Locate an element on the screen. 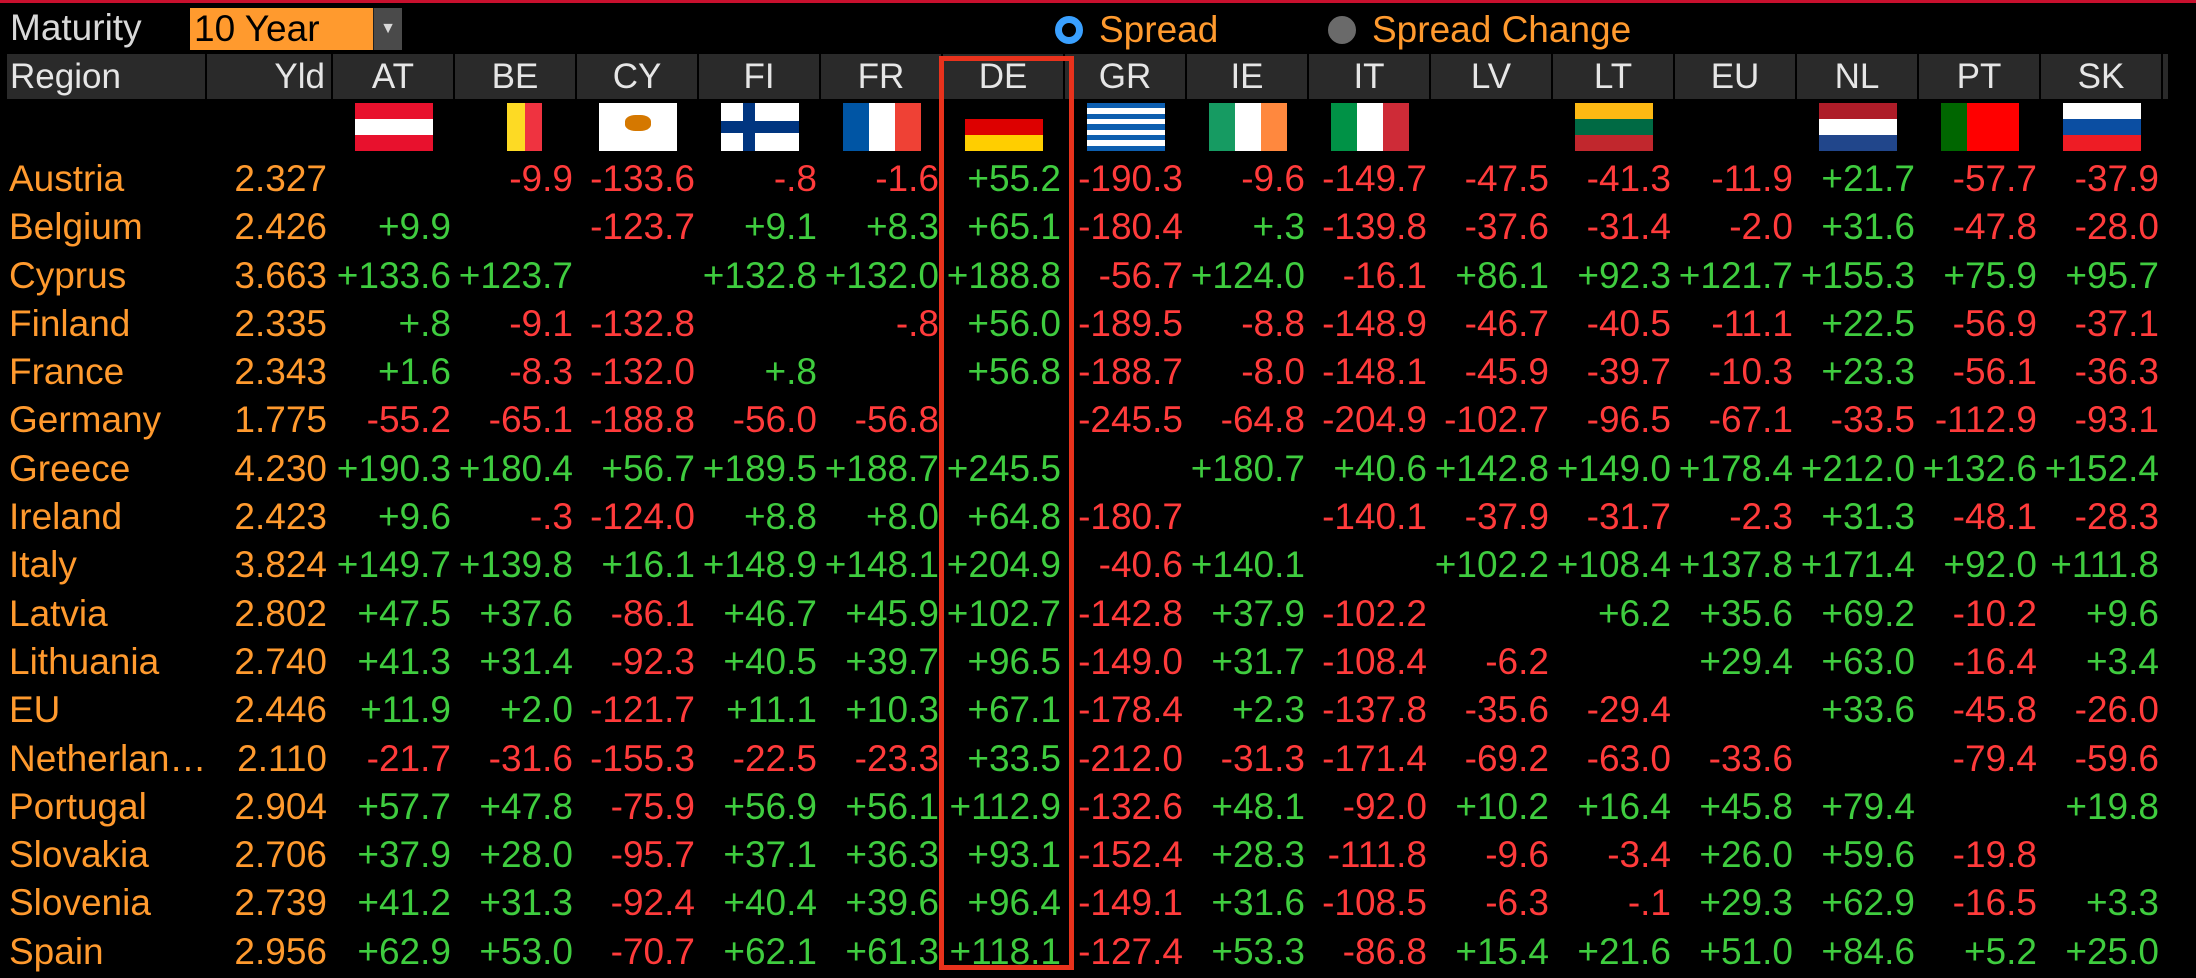  spread-cell: -47.8 is located at coordinates (1994, 227).